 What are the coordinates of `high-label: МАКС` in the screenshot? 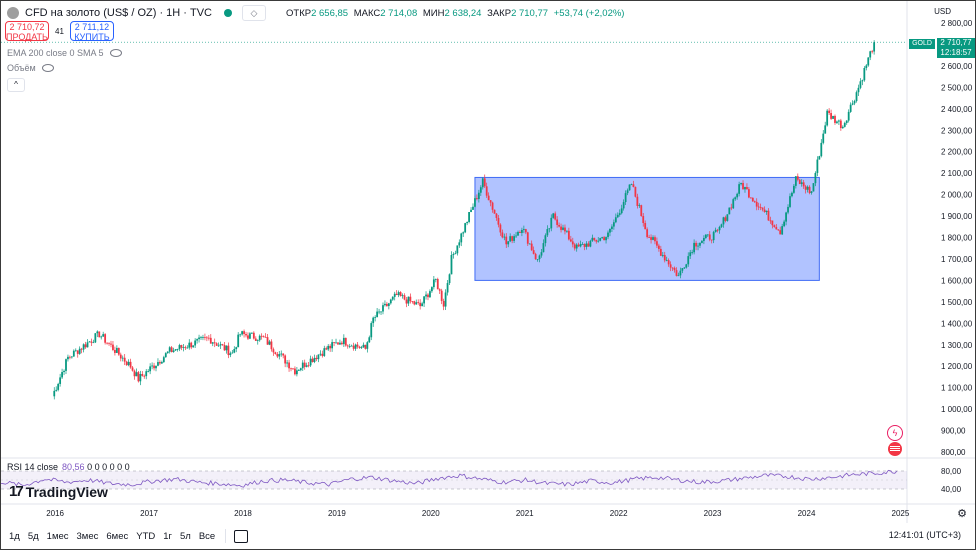 It's located at (367, 13).